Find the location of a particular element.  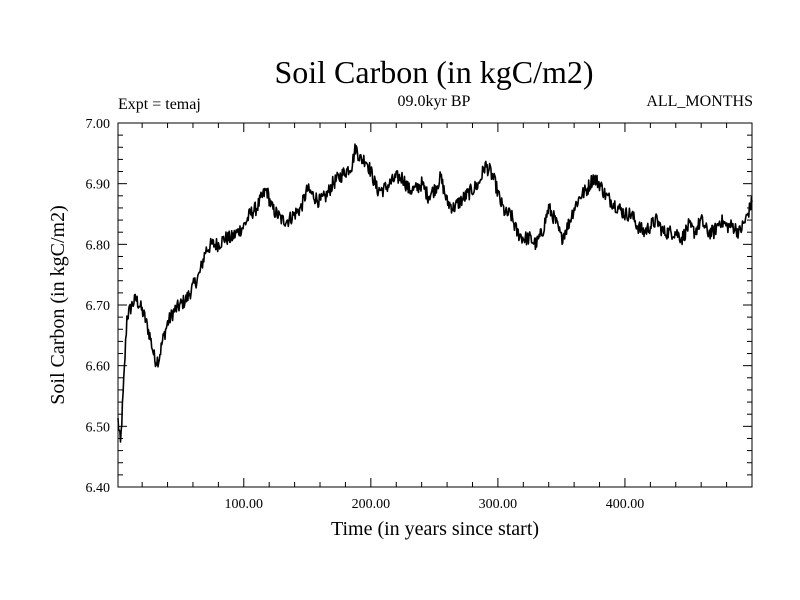

y-axis-label: Soil Carbon (in kgC/m2) is located at coordinates (58, 304).